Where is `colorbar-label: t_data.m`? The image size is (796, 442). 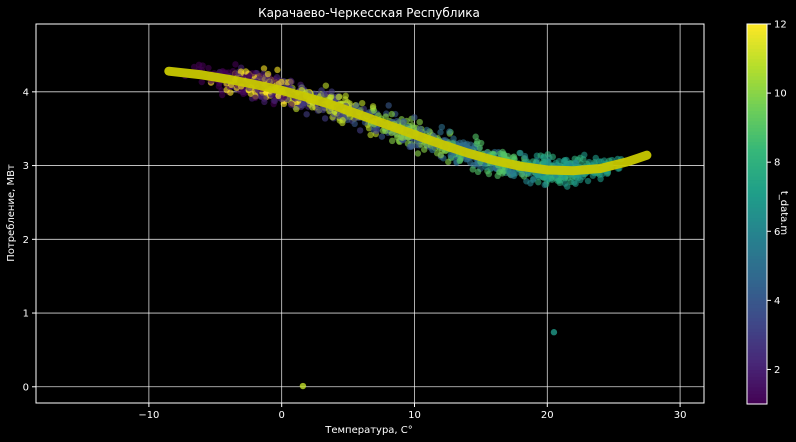 colorbar-label: t_data.m is located at coordinates (783, 213).